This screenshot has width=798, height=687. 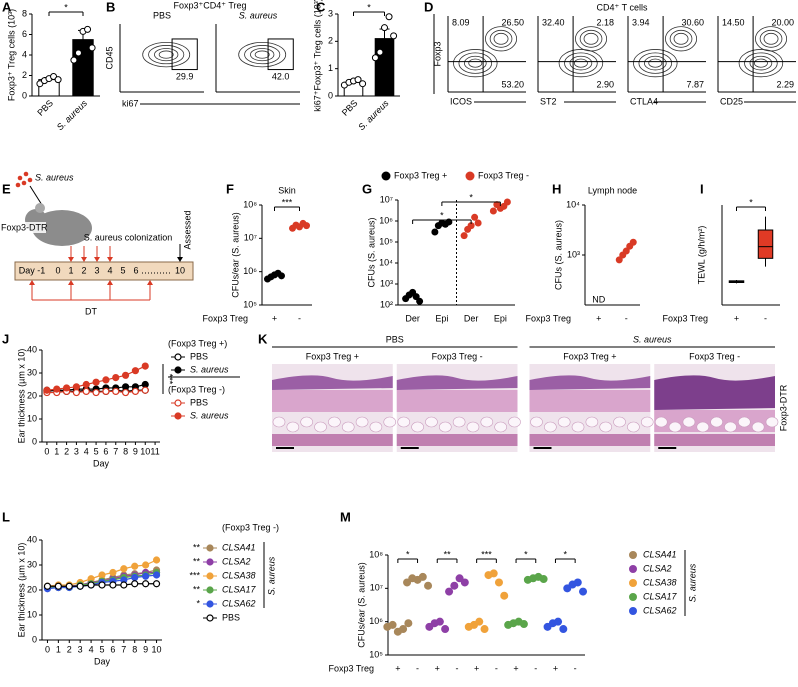 What do you see at coordinates (101, 649) in the screenshot?
I see `x-tick-label: 5` at bounding box center [101, 649].